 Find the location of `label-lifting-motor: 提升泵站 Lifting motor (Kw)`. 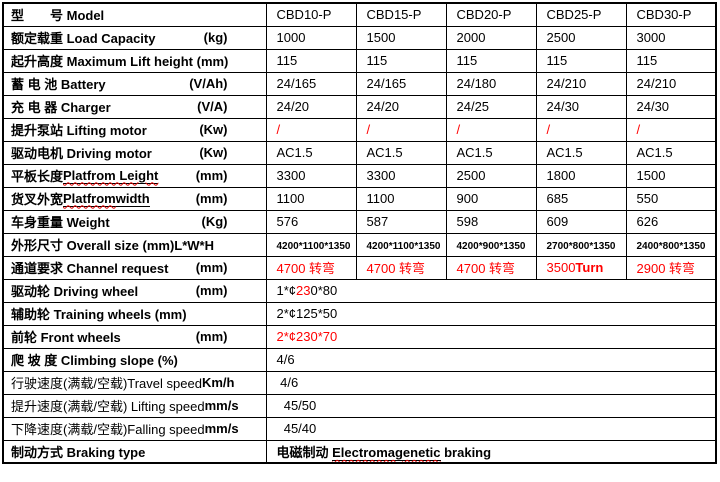

label-lifting-motor: 提升泵站 Lifting motor (Kw) is located at coordinates (134, 129).